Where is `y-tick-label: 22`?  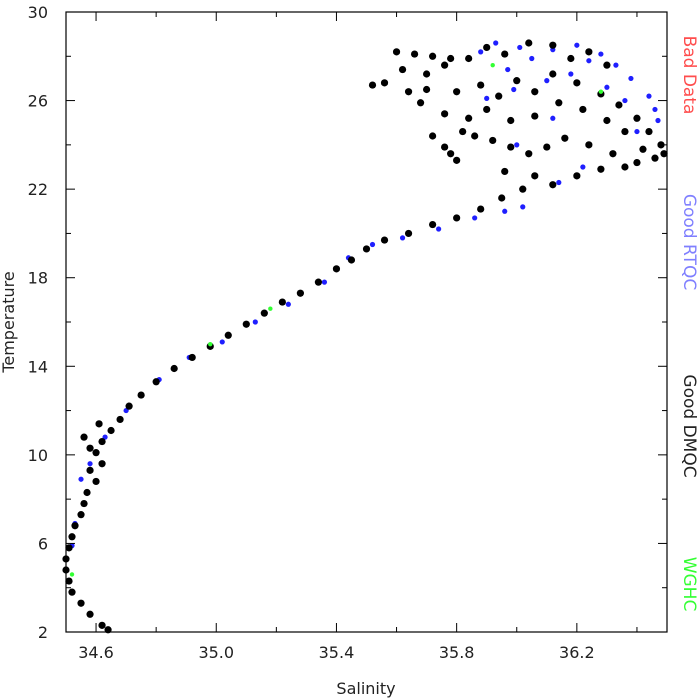
y-tick-label: 22 is located at coordinates (38, 189).